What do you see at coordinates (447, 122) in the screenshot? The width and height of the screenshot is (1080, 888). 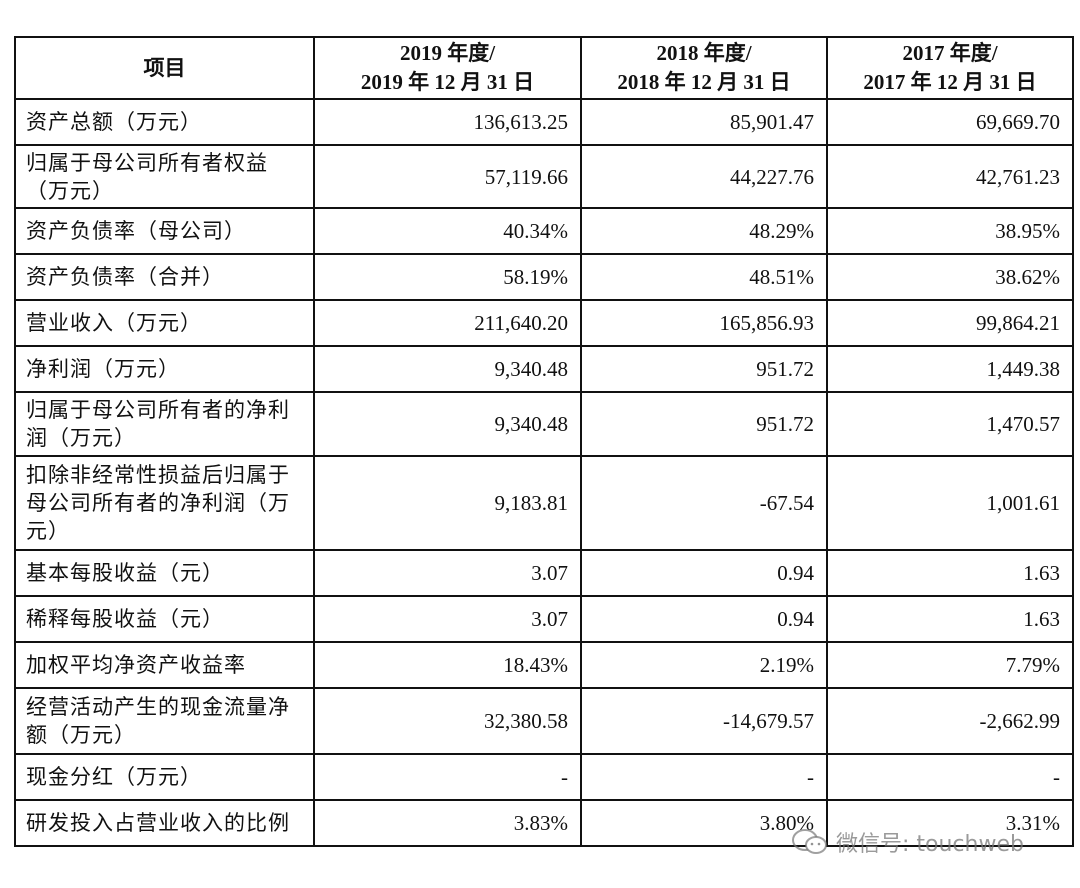 I see `value-2019: 136,613.25` at bounding box center [447, 122].